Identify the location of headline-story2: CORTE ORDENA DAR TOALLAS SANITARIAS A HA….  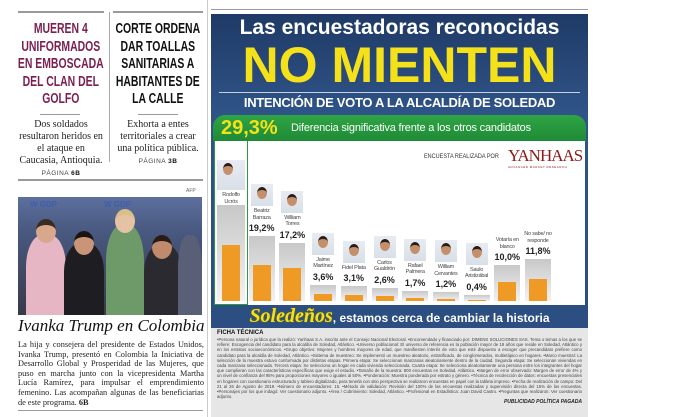
(158, 64).